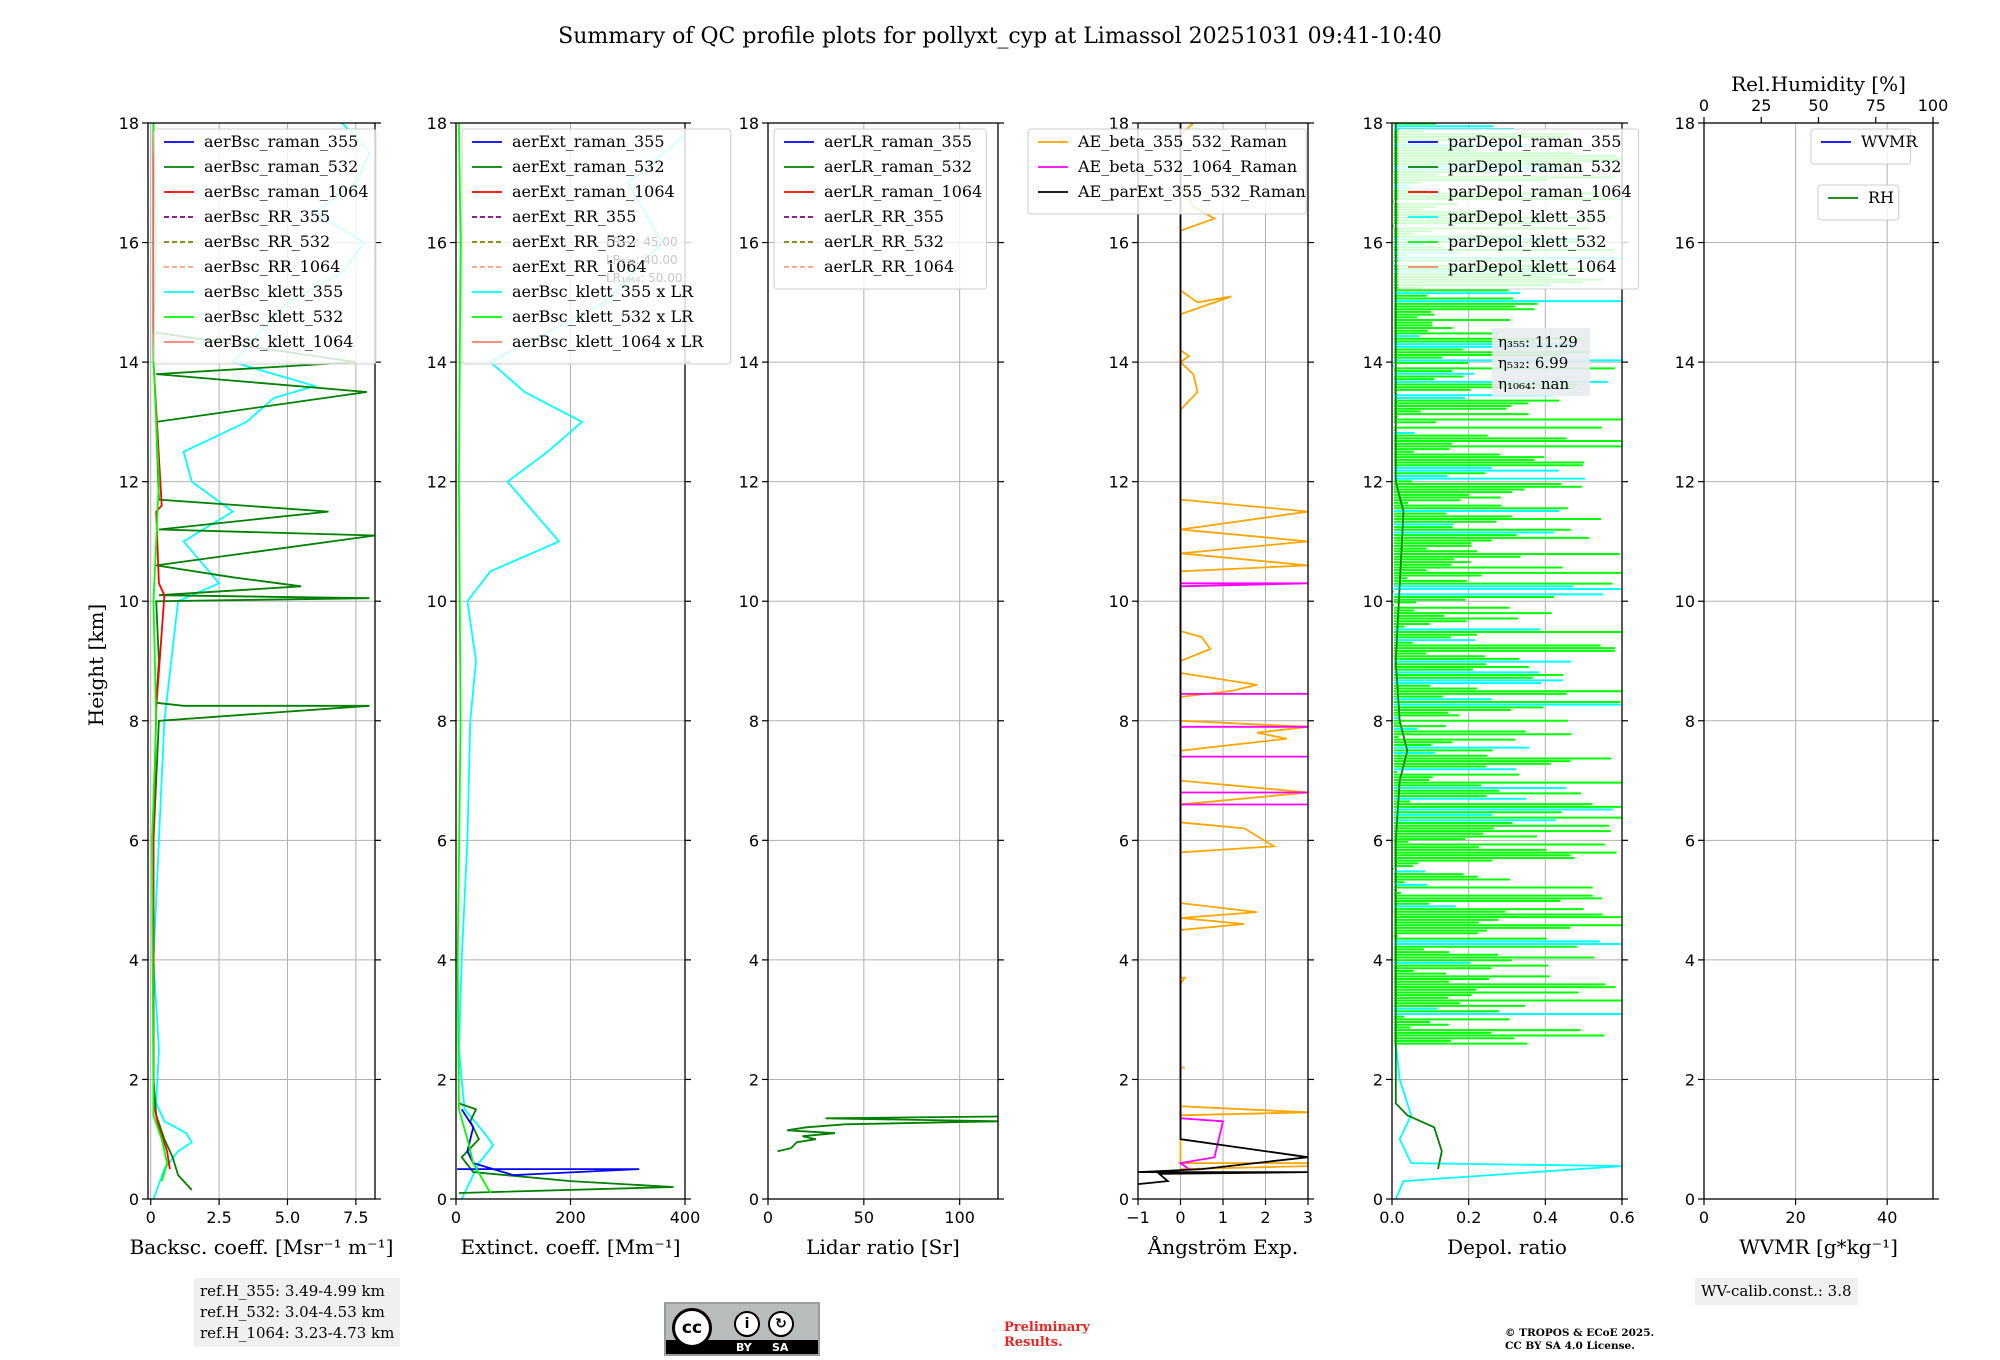 This screenshot has width=2000, height=1360. I want to click on xtick-label: 2, so click(1265, 1217).